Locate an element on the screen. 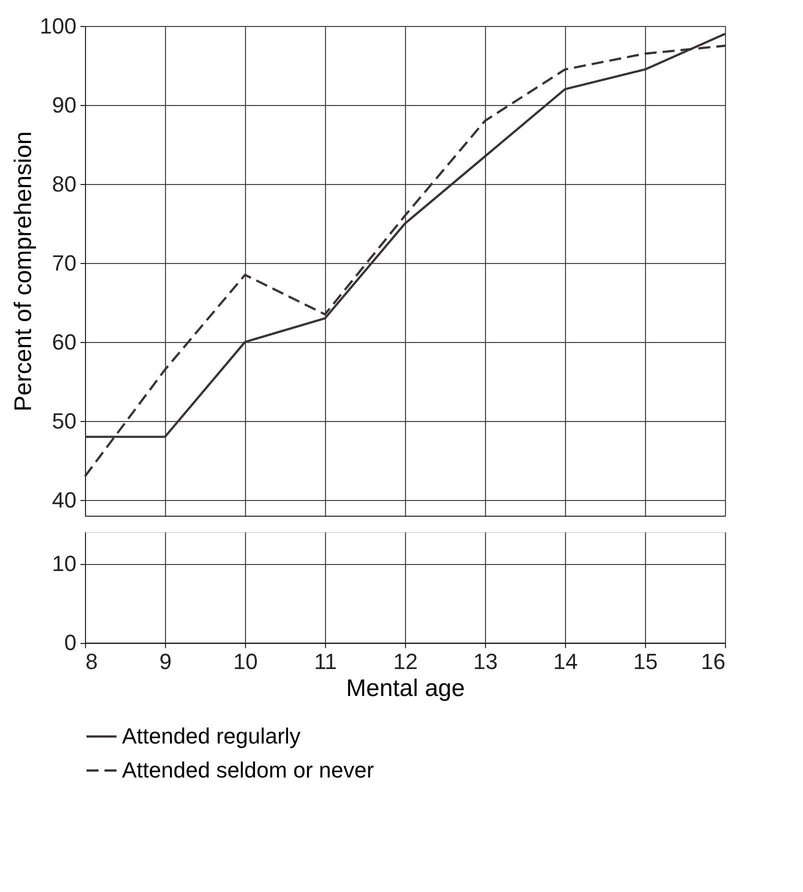  y-tick-label: 10 is located at coordinates (64, 563).